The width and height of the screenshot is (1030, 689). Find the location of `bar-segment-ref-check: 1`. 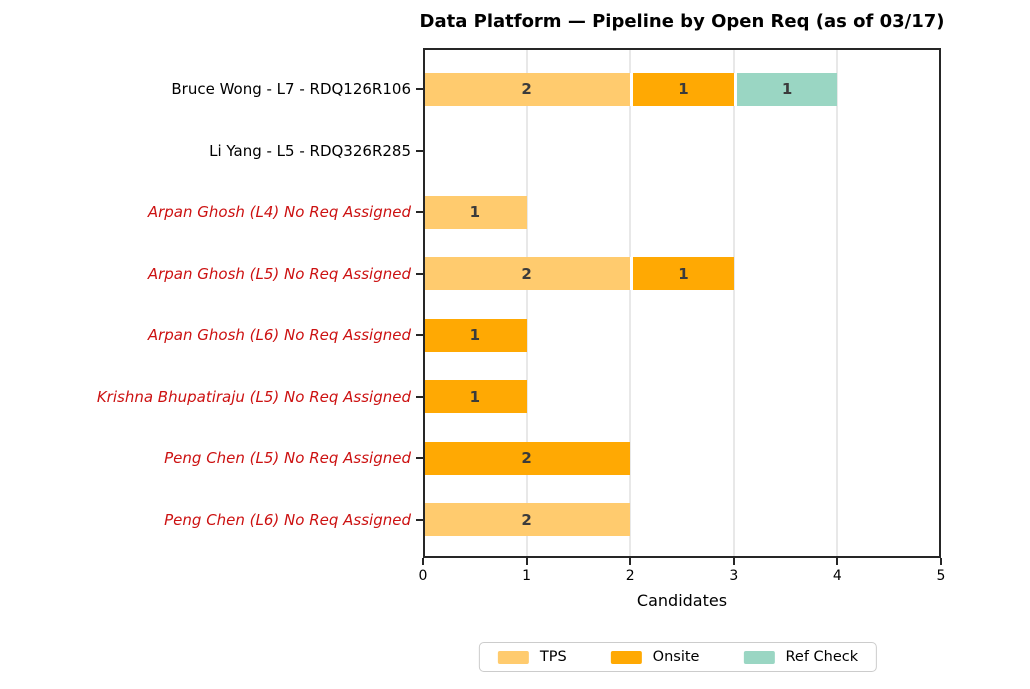

bar-segment-ref-check: 1 is located at coordinates (785, 89).